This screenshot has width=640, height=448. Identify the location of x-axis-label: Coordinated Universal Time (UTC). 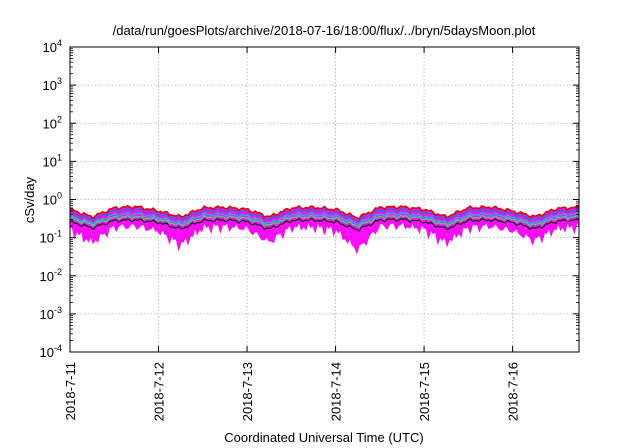
(323, 437).